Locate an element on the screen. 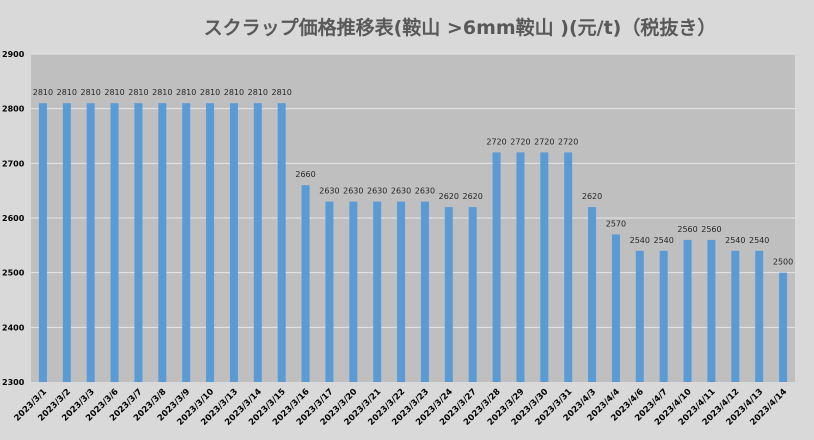  data-label: 2570 is located at coordinates (616, 223).